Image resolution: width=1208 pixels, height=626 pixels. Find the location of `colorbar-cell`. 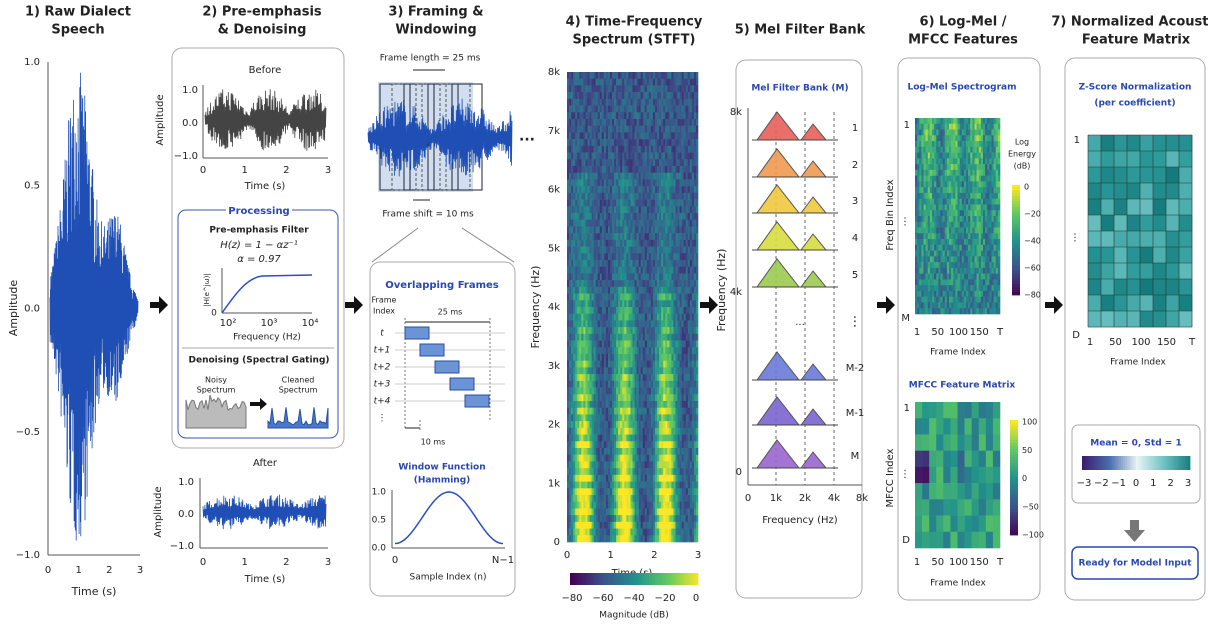

colorbar-cell is located at coordinates (640, 579).